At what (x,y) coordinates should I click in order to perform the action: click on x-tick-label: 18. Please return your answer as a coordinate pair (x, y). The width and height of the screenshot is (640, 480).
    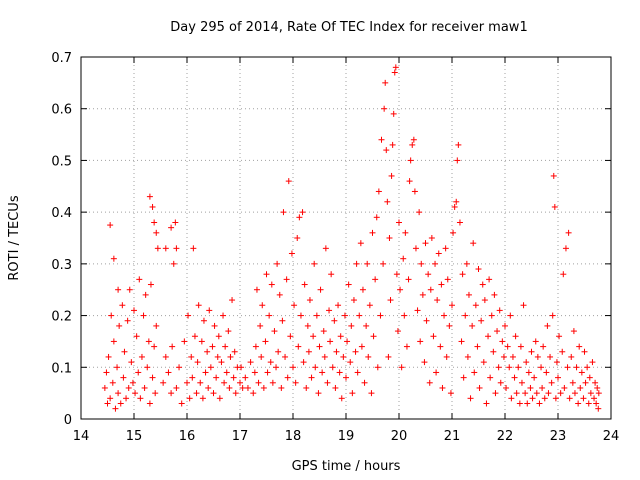
    Looking at the image, I should click on (293, 436).